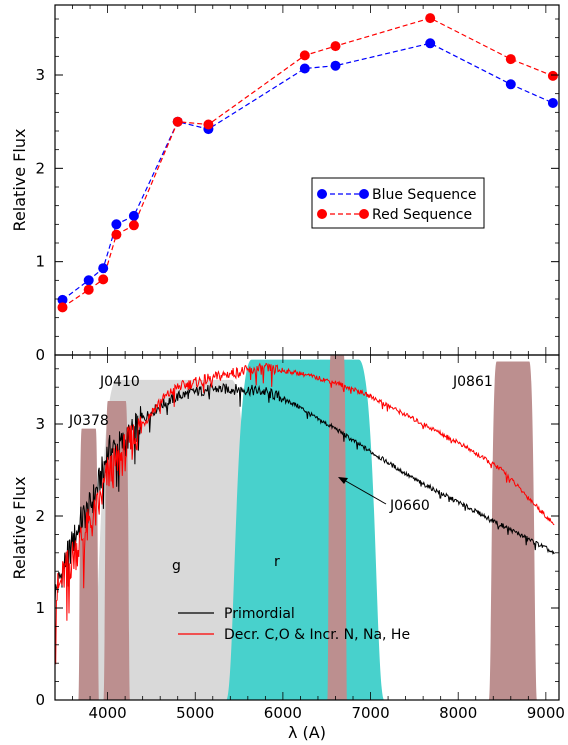  I want to click on legend-red-label: Red Sequence, so click(422, 215).